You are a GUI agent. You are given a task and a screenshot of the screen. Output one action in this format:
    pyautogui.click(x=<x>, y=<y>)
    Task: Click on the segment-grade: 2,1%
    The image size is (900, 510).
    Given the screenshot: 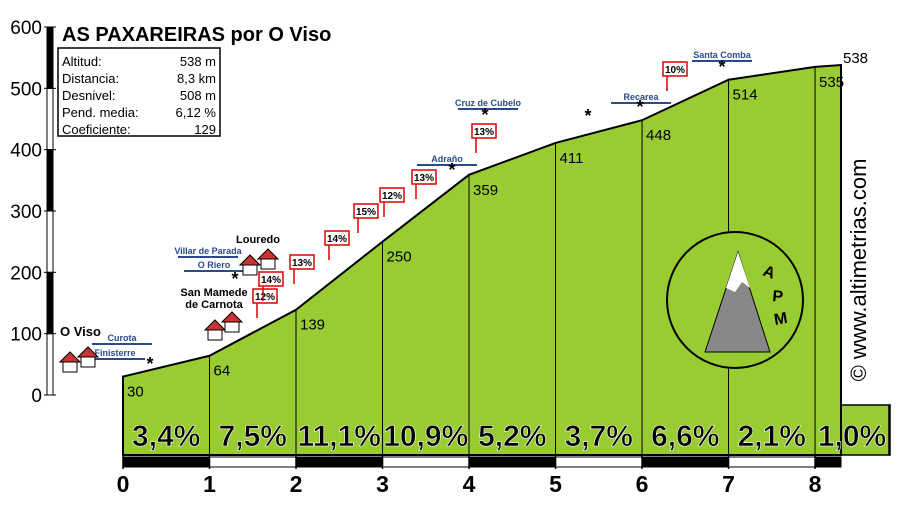 What is the action you would take?
    pyautogui.click(x=772, y=436)
    